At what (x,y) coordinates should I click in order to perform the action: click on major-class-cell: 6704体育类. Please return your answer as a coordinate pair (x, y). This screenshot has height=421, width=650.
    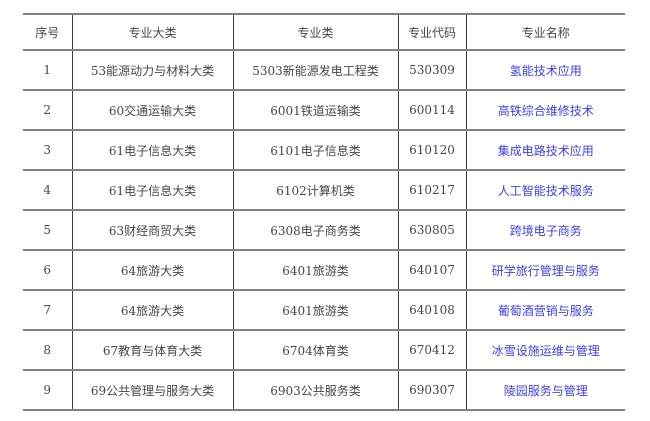
    Looking at the image, I should click on (315, 350).